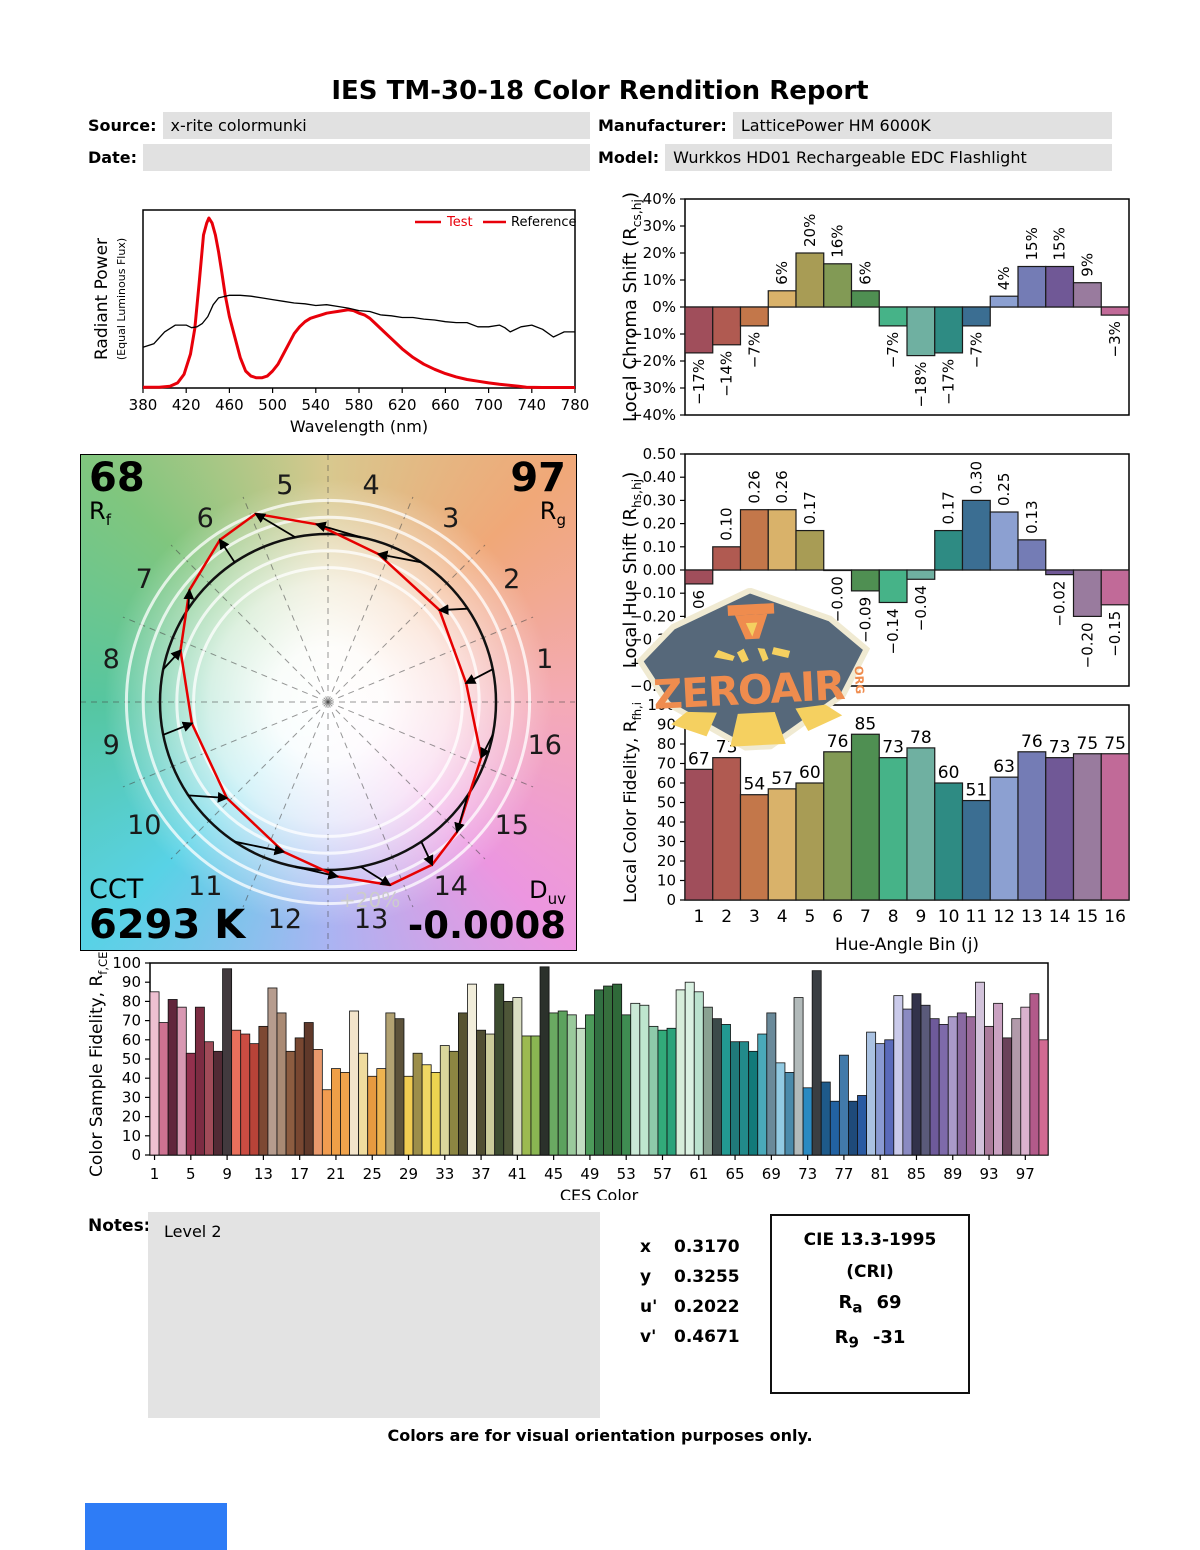  What do you see at coordinates (753, 669) in the screenshot?
I see `zeroair-watermark-logo: ZEROAIR ORG` at bounding box center [753, 669].